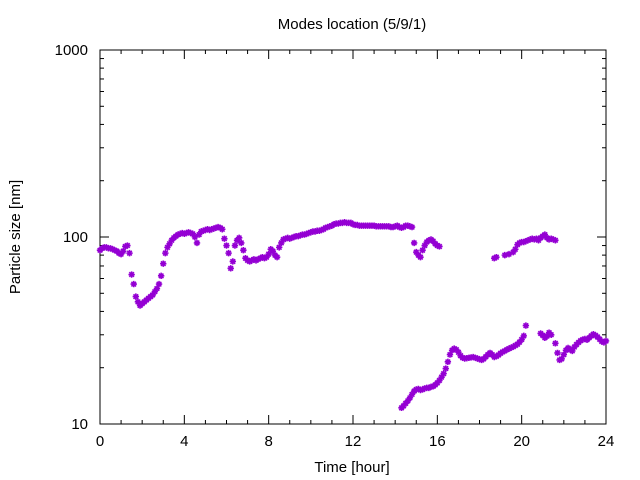  What do you see at coordinates (437, 441) in the screenshot?
I see `x-tick-label: 16` at bounding box center [437, 441].